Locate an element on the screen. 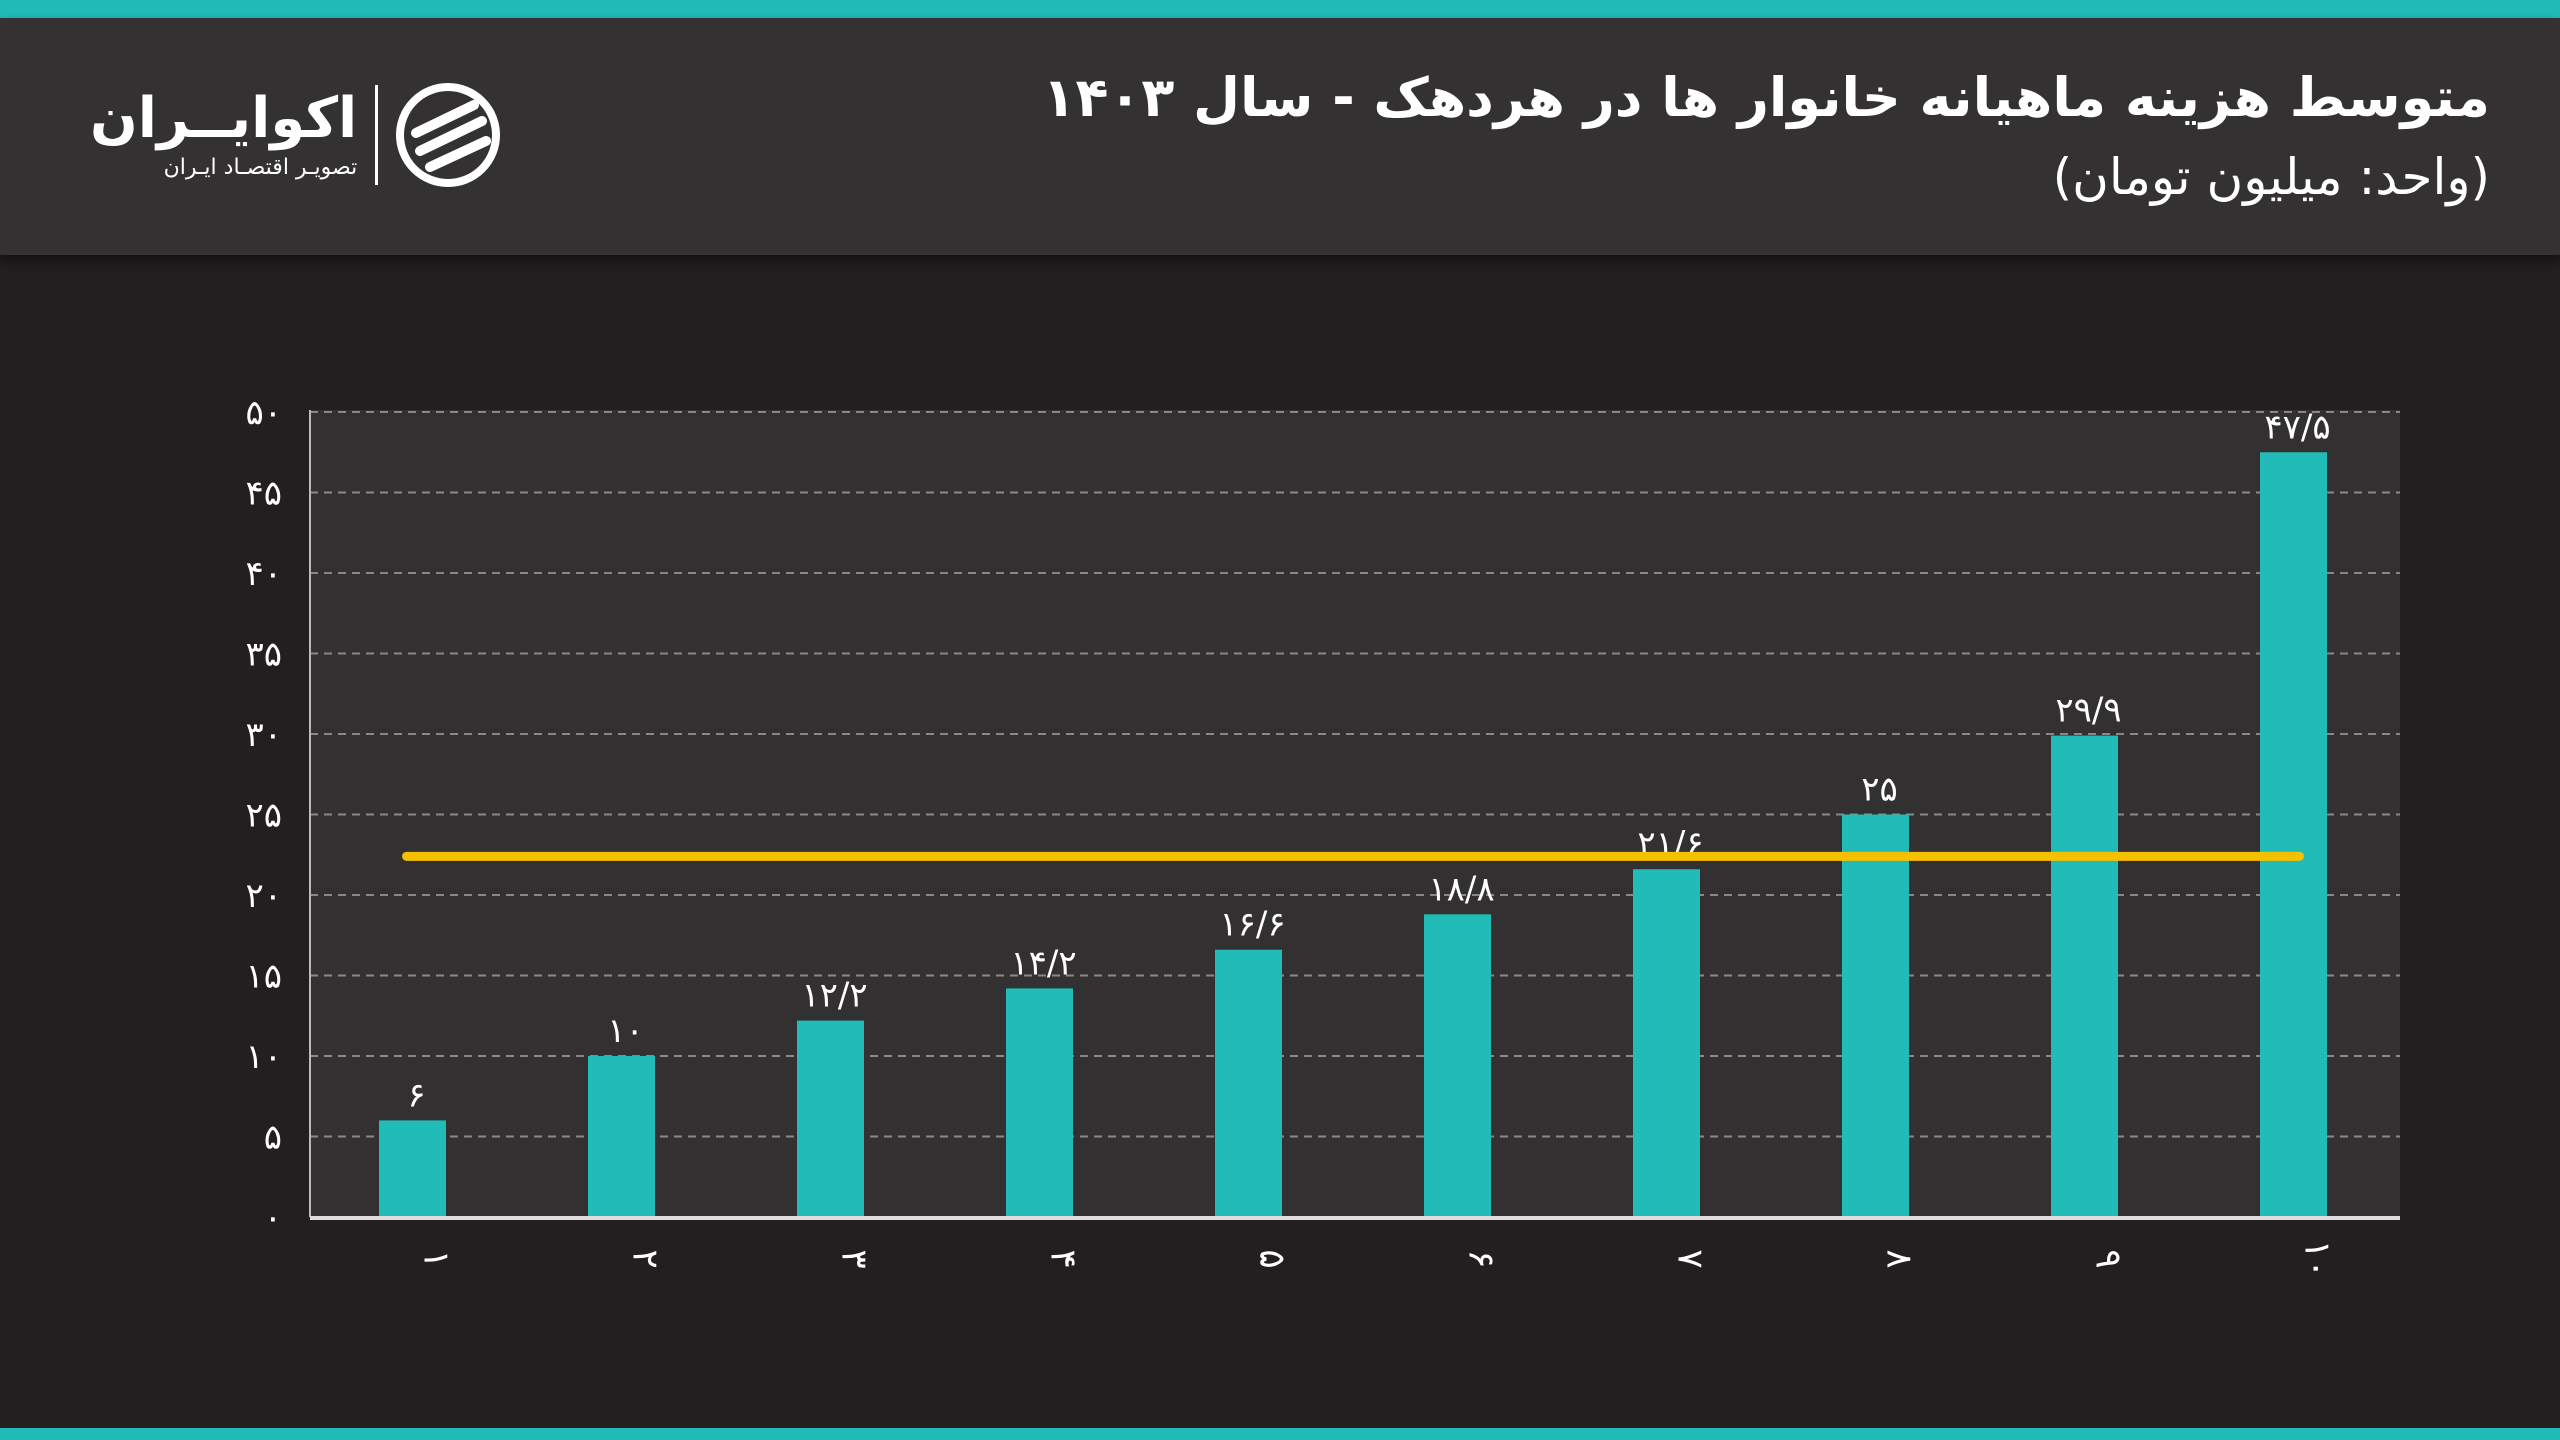  chart-subtitle: (واحد: میلیون تومان) is located at coordinates (2271, 177).